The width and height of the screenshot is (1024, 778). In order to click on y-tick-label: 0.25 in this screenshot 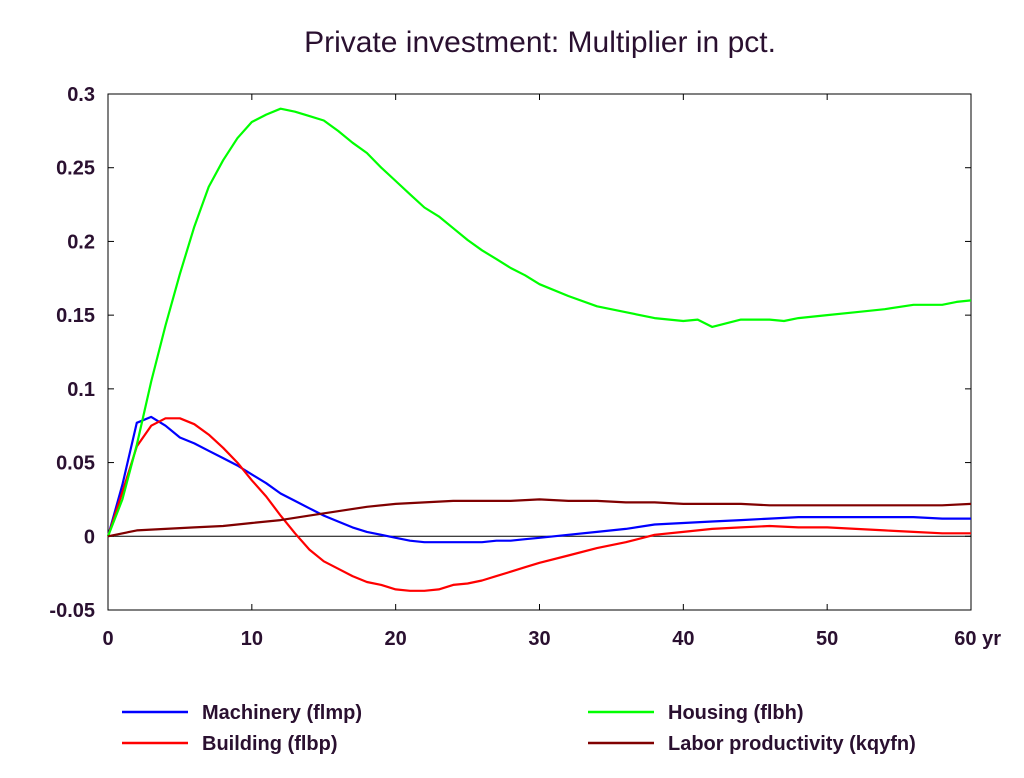, I will do `click(75, 169)`.